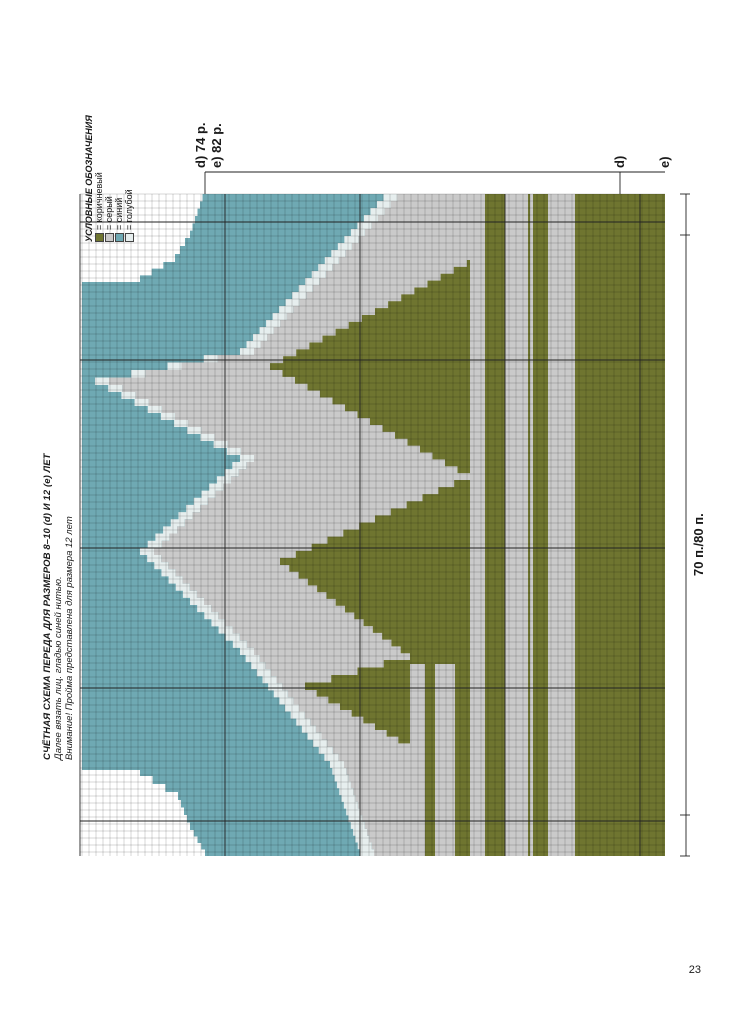 The width and height of the screenshot is (750, 1014). What do you see at coordinates (664, 162) in the screenshot?
I see `size-label-e: e)` at bounding box center [664, 162].